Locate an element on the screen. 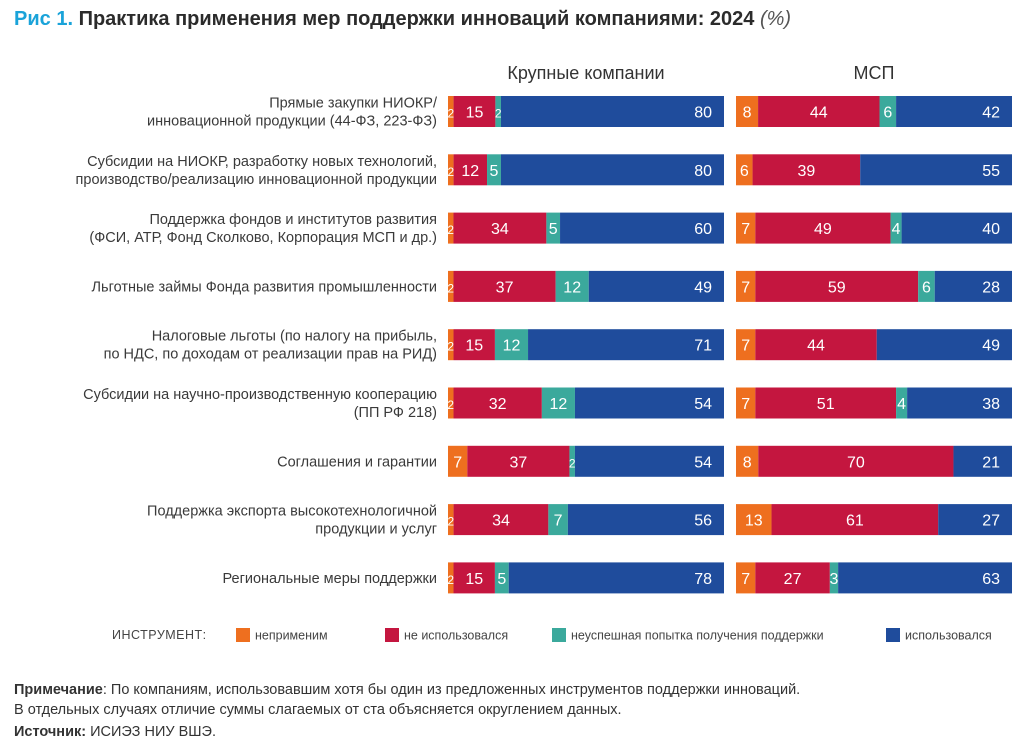 The height and width of the screenshot is (746, 1024). data-label: 61 is located at coordinates (855, 521).